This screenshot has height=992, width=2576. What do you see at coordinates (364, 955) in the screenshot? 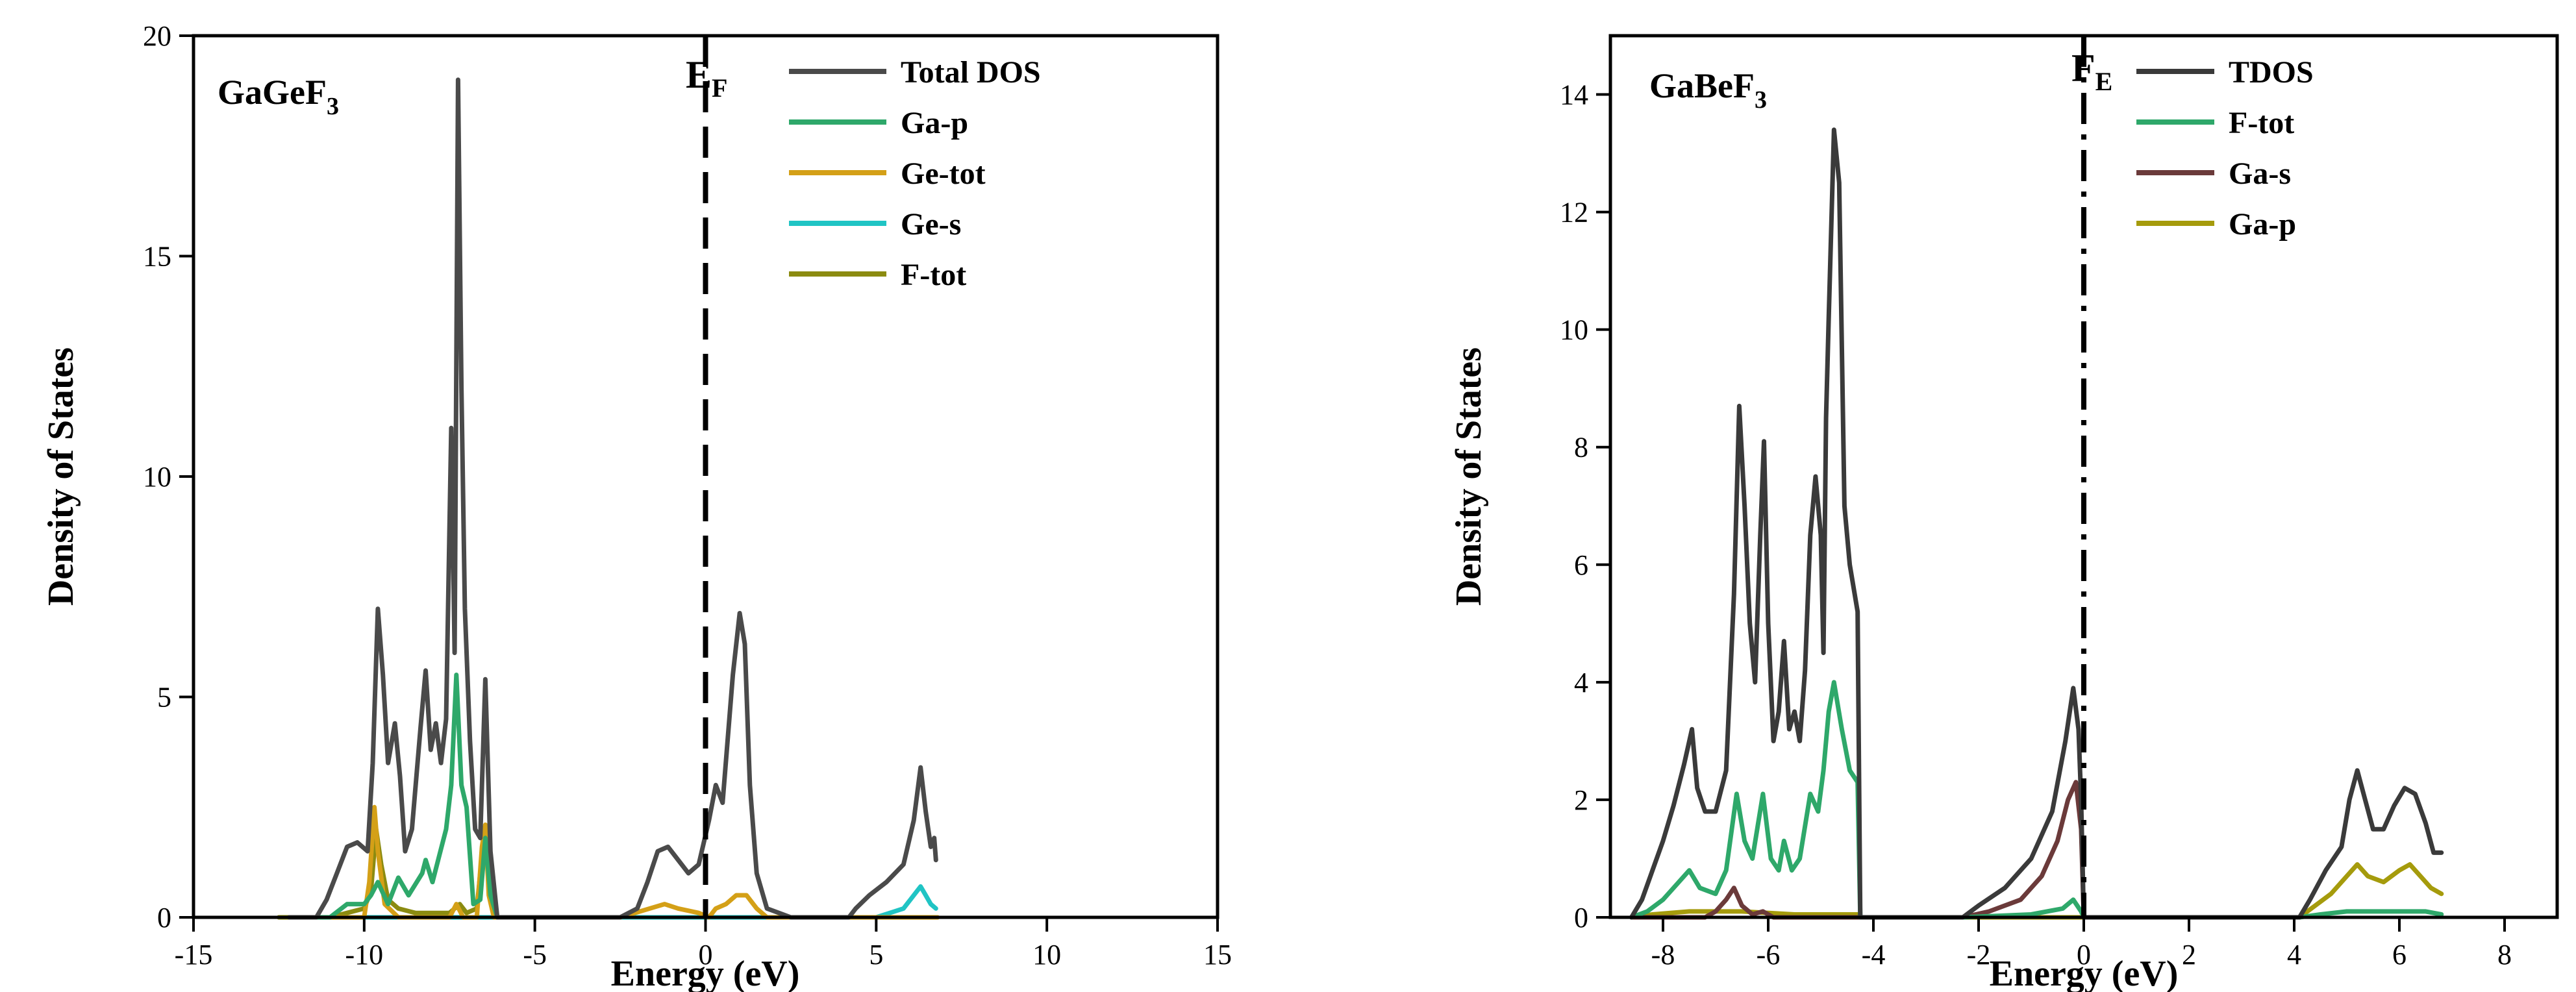
I see `x-tick-label: -10` at bounding box center [364, 955].